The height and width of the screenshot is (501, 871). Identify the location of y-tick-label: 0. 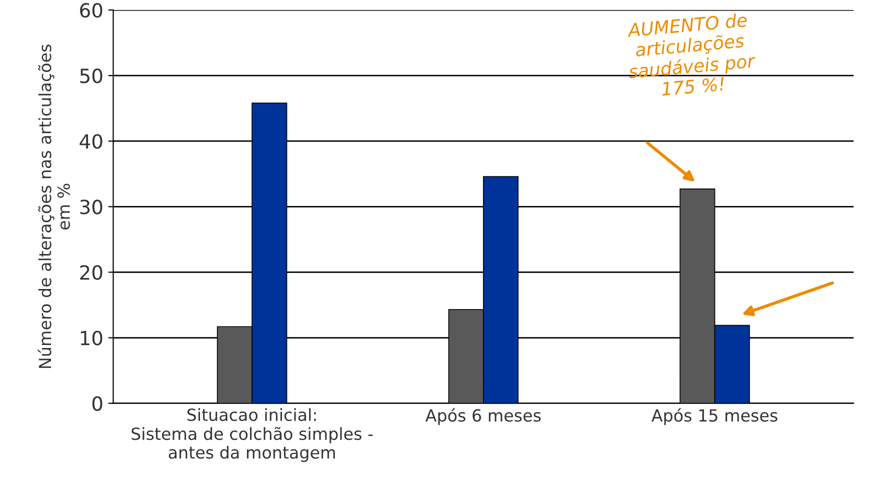
(97, 403).